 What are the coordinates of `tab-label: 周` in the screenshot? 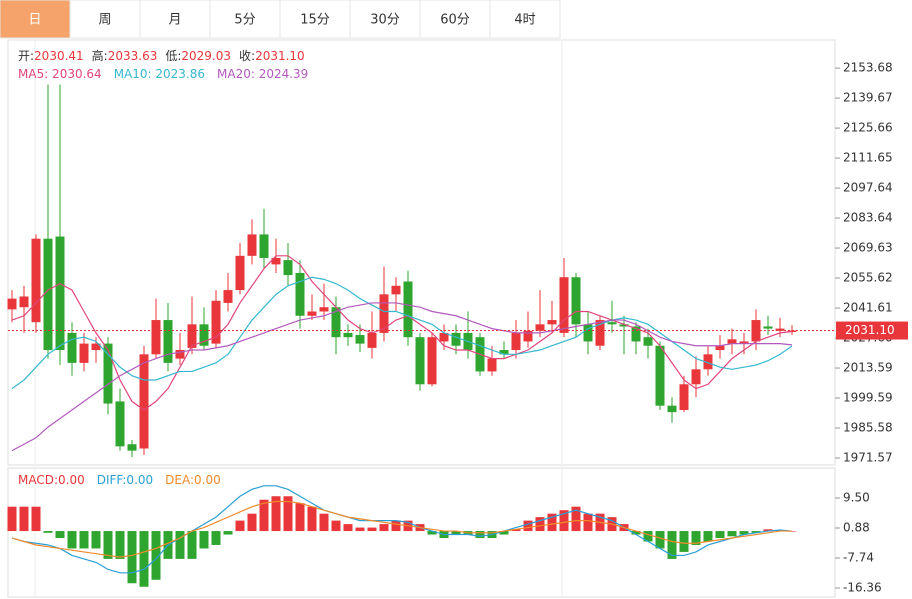 It's located at (104, 20).